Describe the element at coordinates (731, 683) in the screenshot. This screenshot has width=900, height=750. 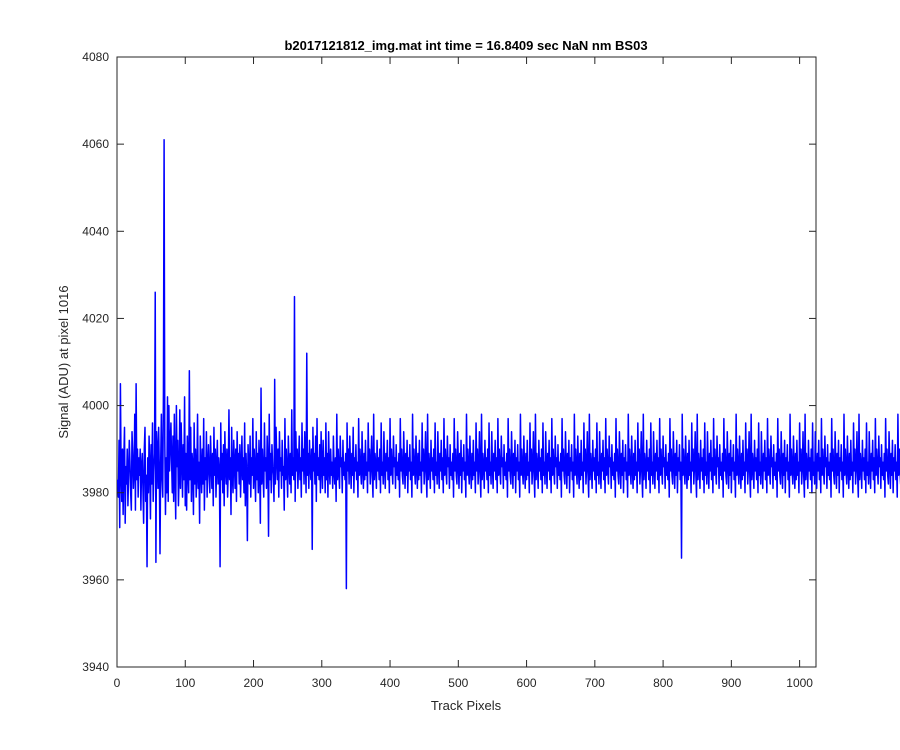
I see `x-tick-label: 900` at that location.